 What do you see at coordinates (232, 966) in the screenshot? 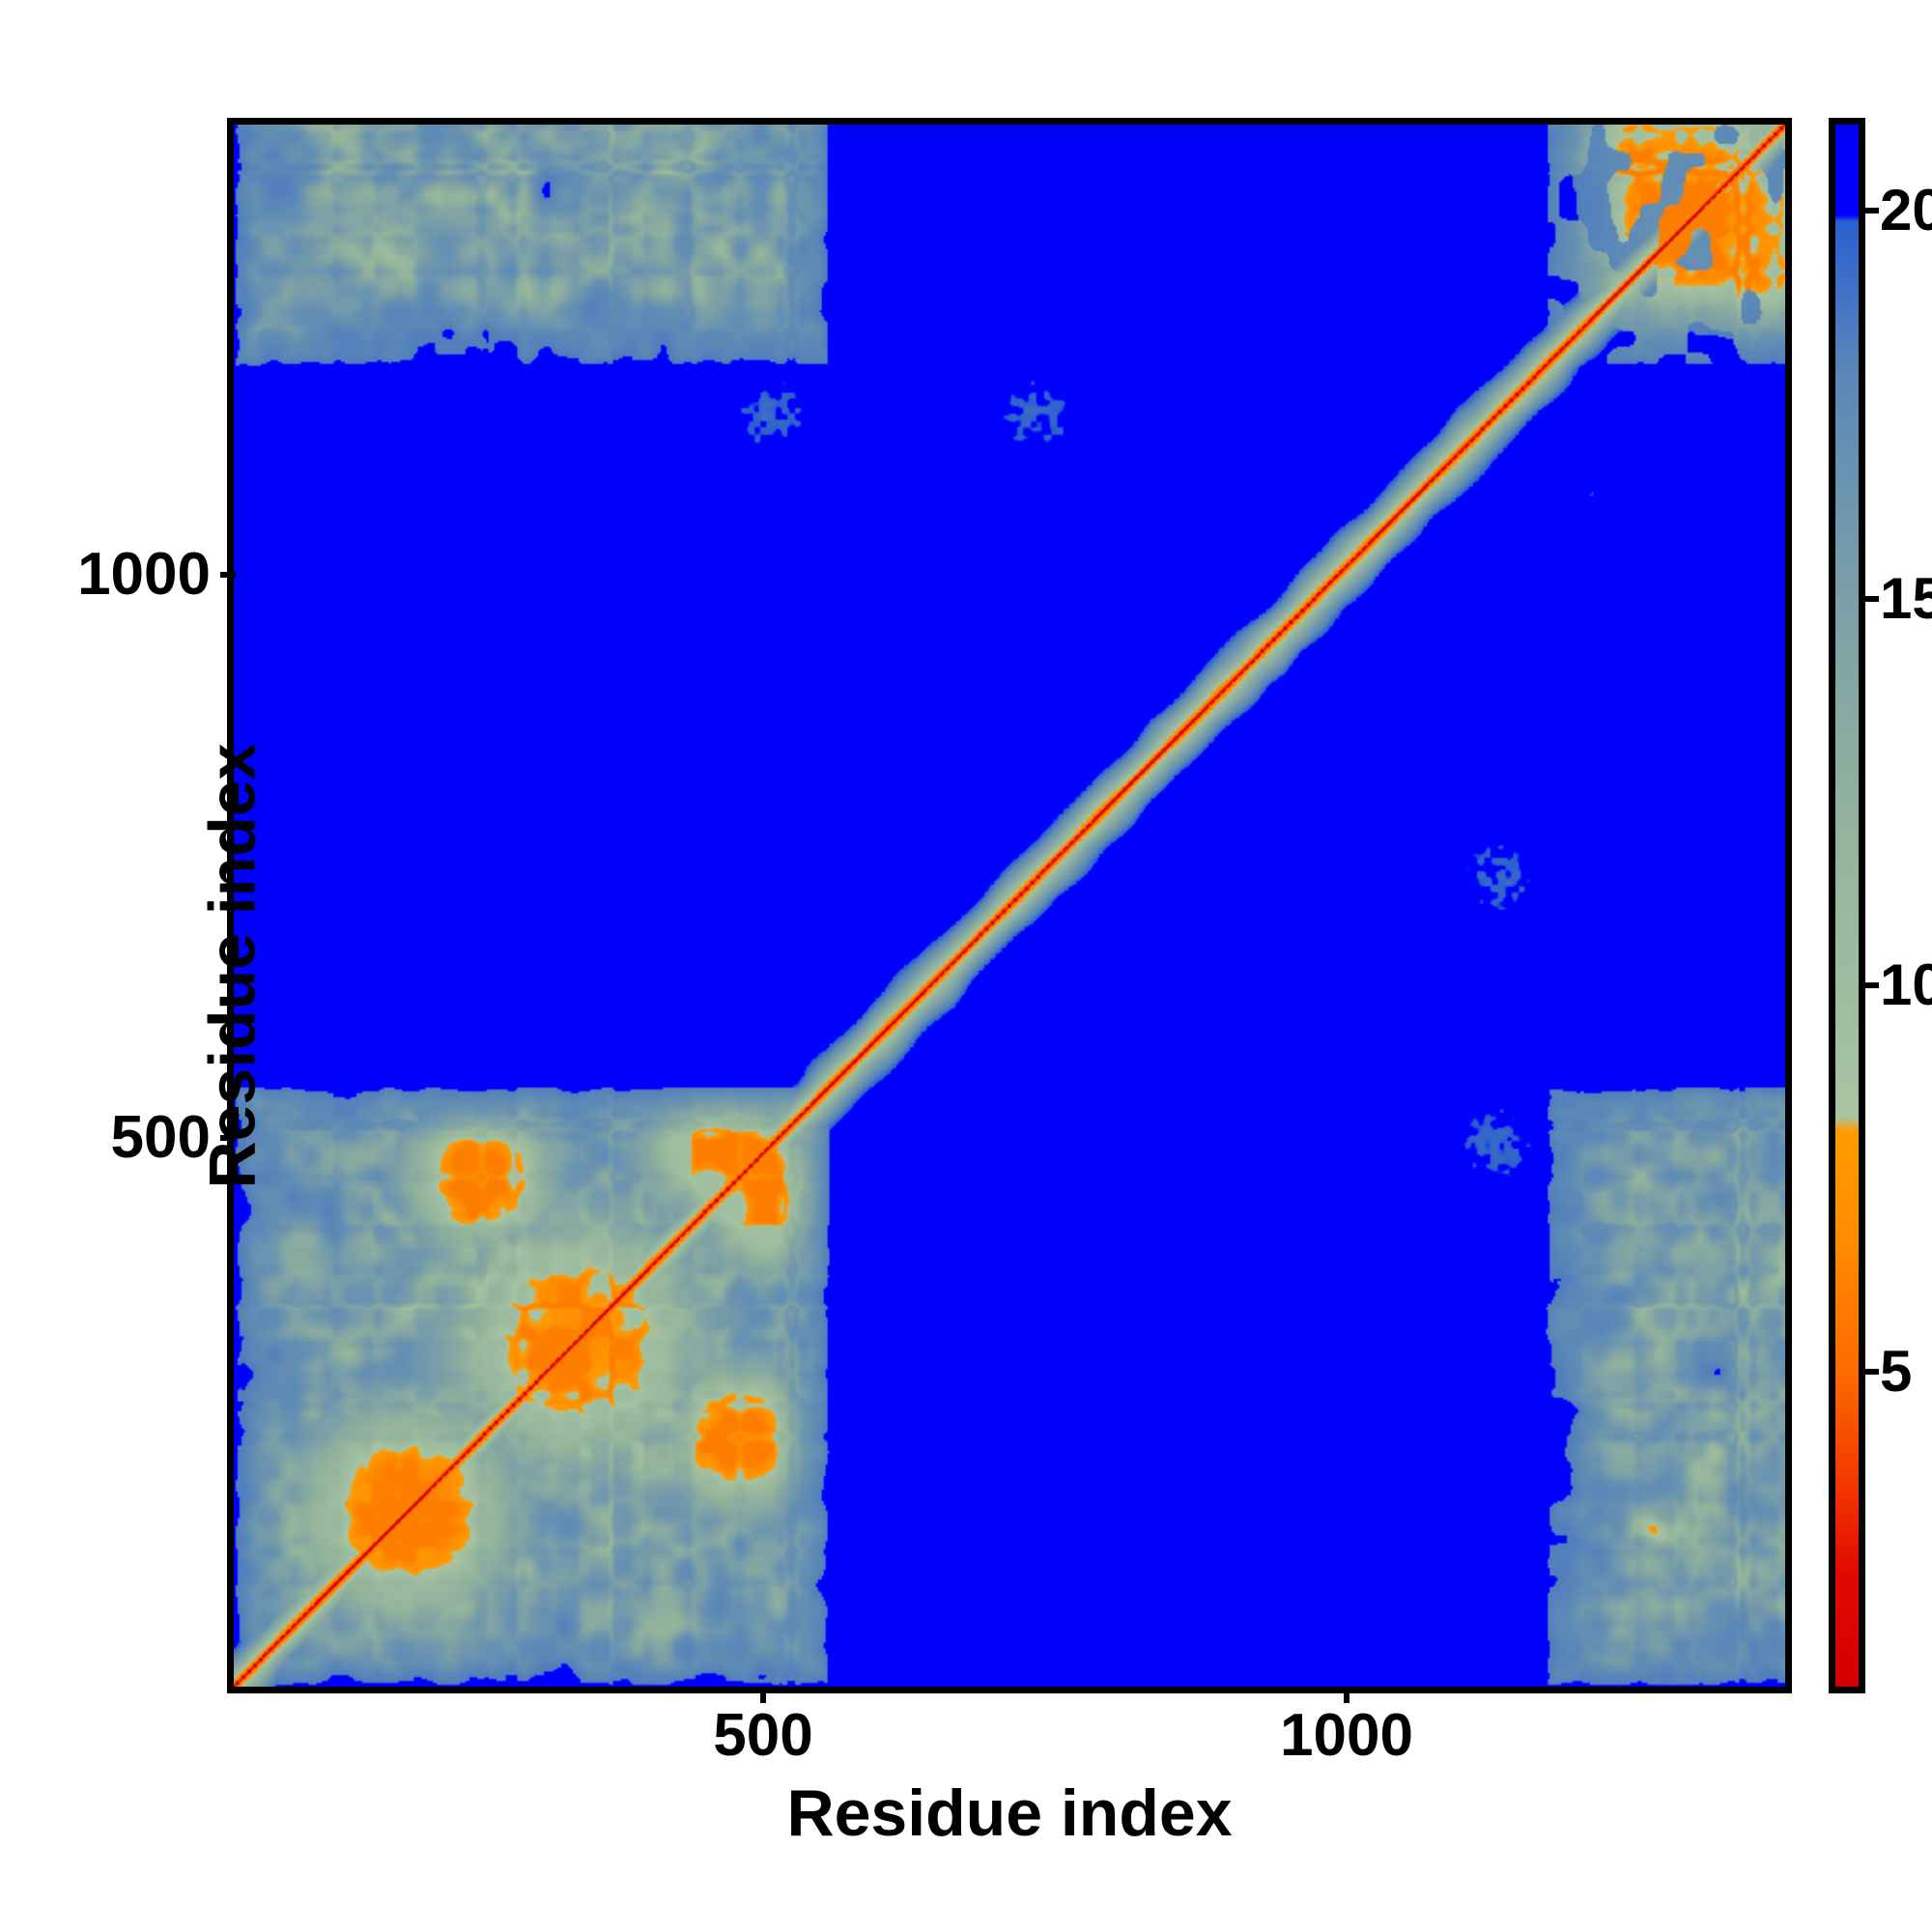
I see `y-axis-title: Residue index` at bounding box center [232, 966].